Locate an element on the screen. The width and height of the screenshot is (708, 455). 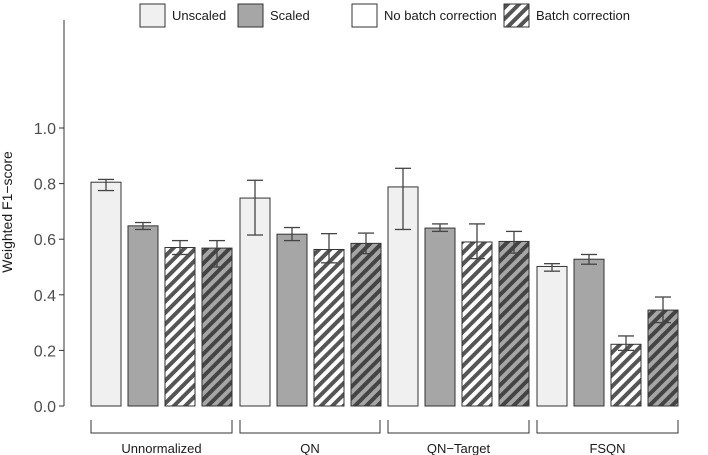
y-tick-label: 1.0 is located at coordinates (45, 129).